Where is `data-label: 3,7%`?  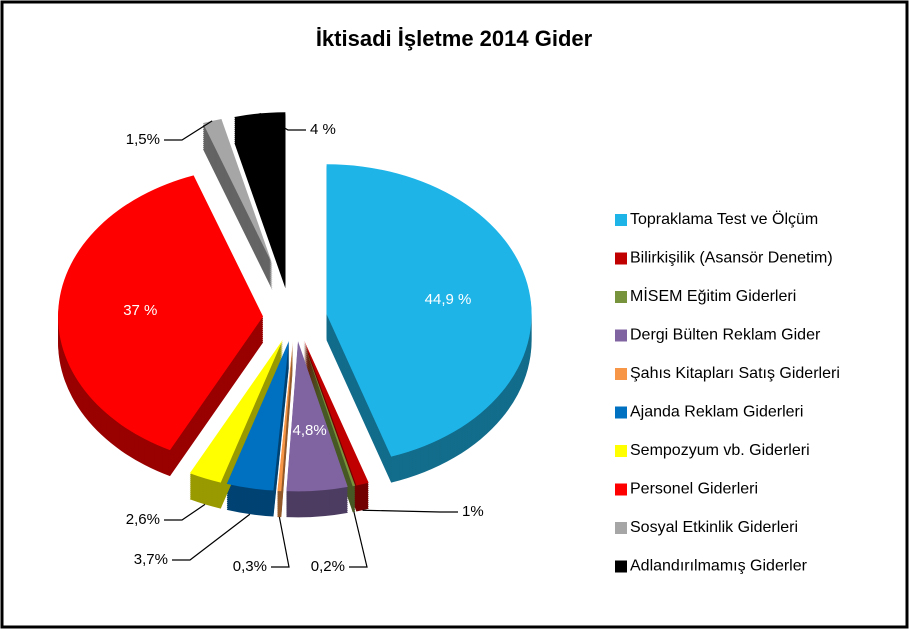
data-label: 3,7% is located at coordinates (151, 559).